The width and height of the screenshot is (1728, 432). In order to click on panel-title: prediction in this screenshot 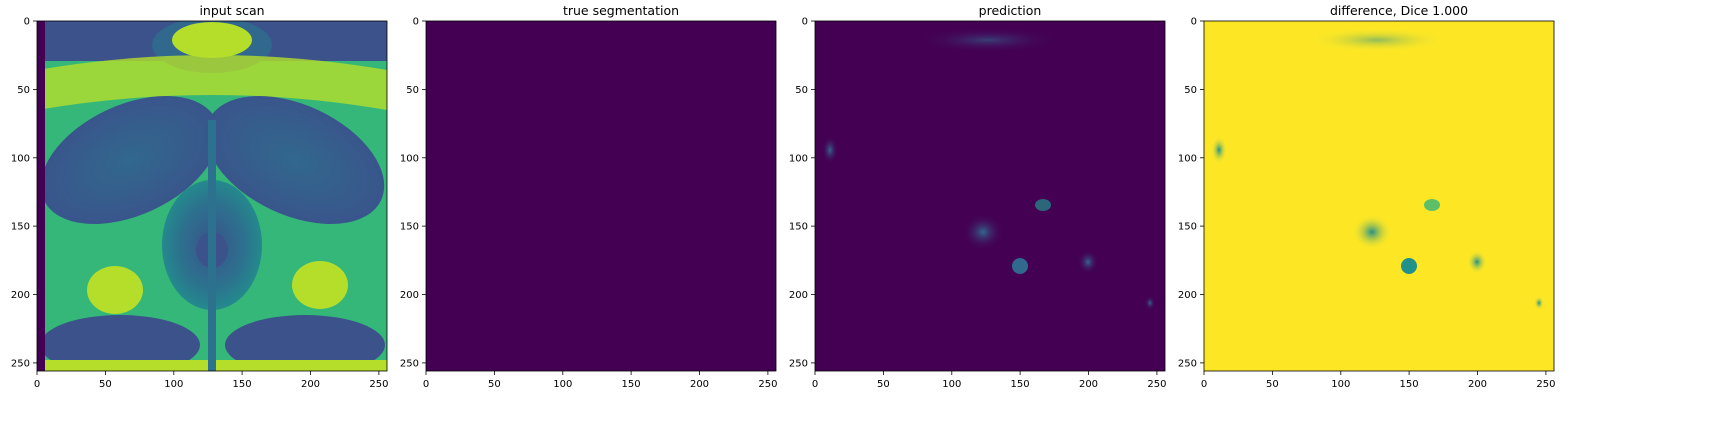, I will do `click(1010, 10)`.